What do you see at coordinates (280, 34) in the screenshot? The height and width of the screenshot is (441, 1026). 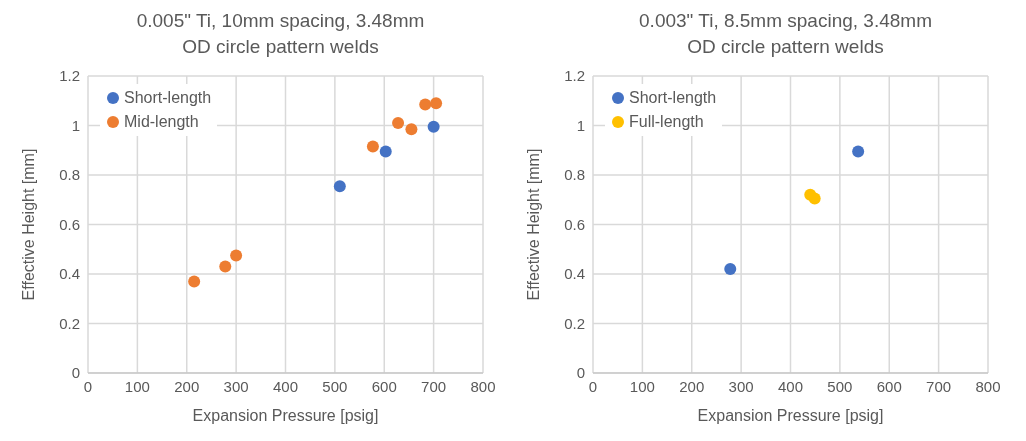 I see `chart-title: 0.005" Ti, 10mm spacing, 3.48mm OD circle pattern welds` at bounding box center [280, 34].